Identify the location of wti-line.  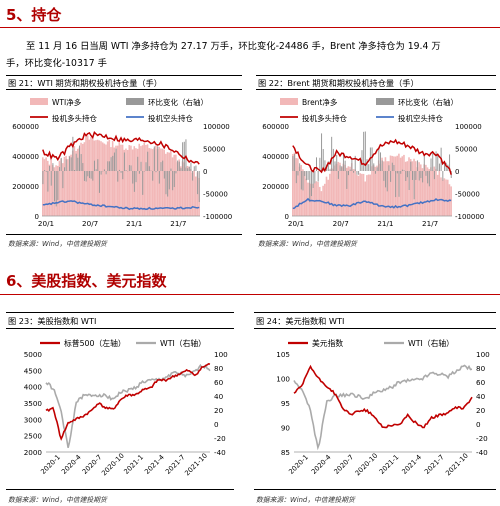
(383, 407).